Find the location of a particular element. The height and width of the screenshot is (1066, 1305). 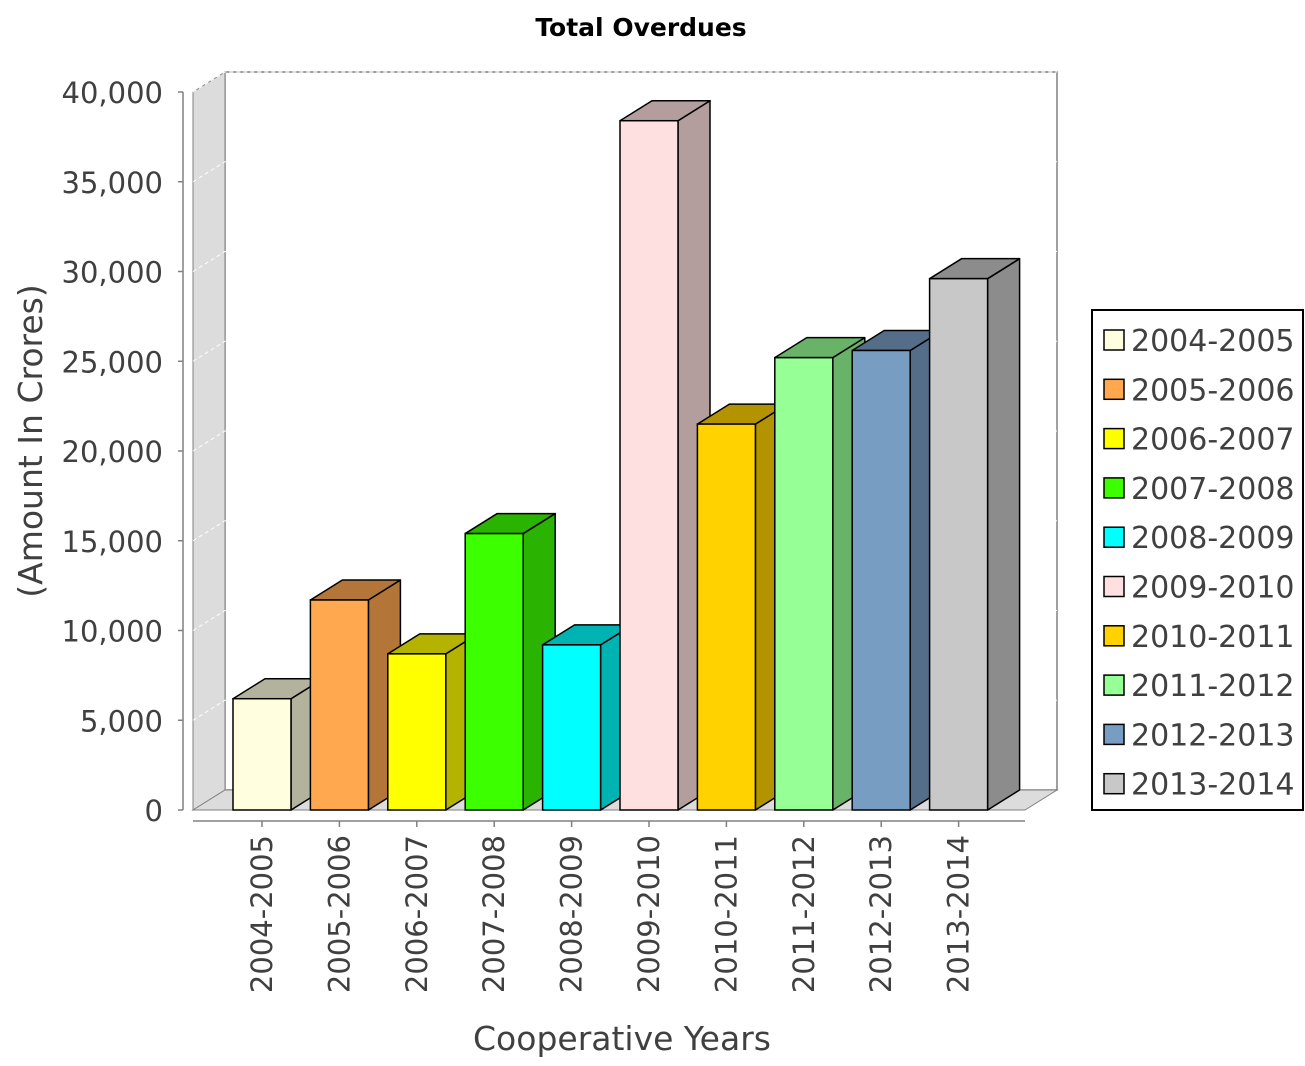

legend-label: 2004-2005 is located at coordinates (1213, 341).